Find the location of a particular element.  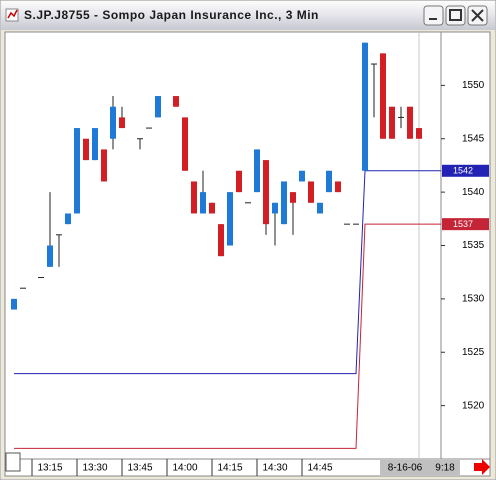

time-box is located at coordinates (445, 467).